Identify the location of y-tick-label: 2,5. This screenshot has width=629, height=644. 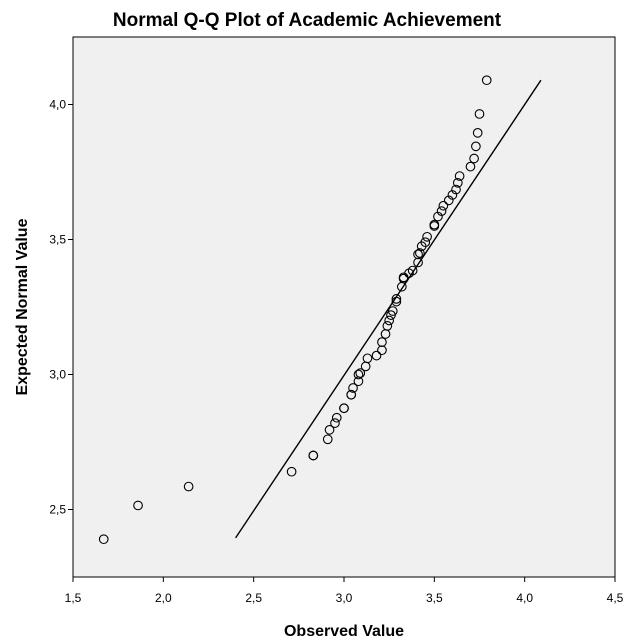
(57, 510).